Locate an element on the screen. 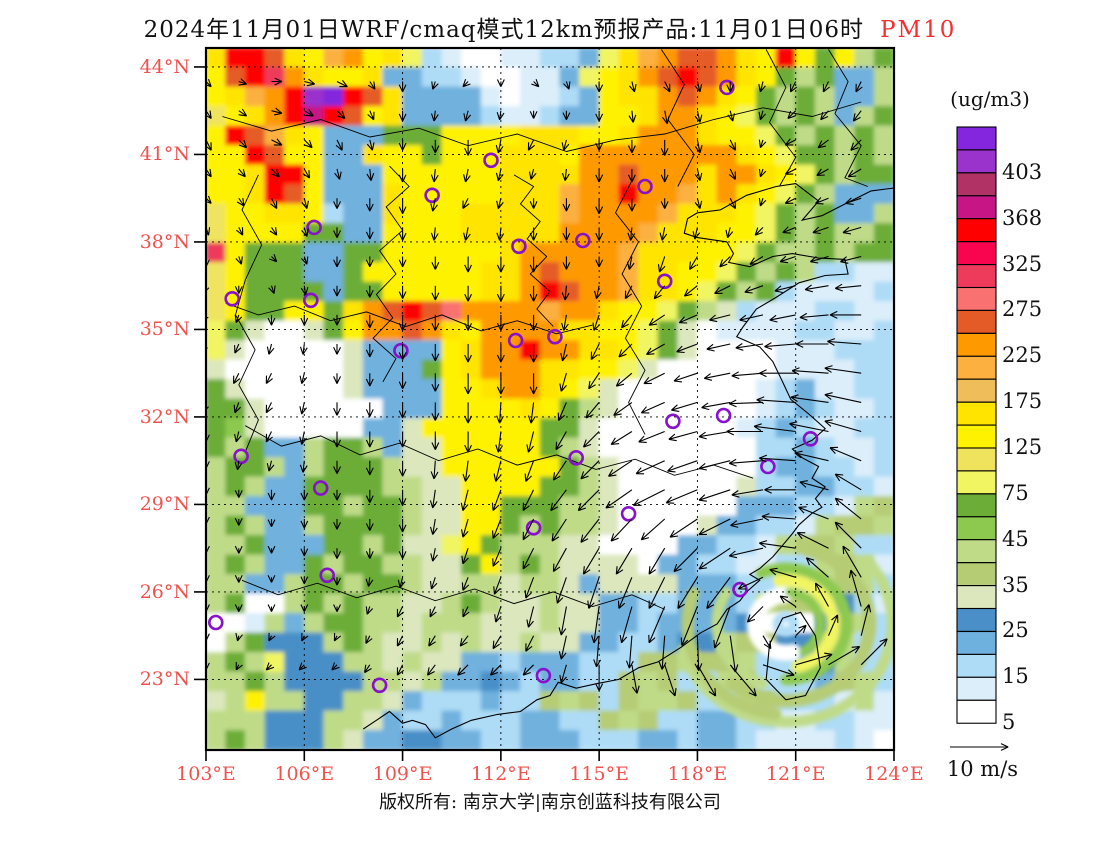 The image size is (1100, 850). colorbar-label: 275 is located at coordinates (1022, 309).